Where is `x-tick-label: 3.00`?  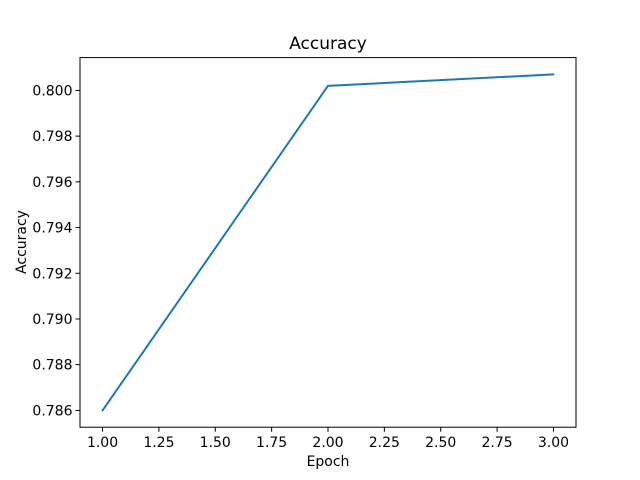
x-tick-label: 3.00 is located at coordinates (553, 443).